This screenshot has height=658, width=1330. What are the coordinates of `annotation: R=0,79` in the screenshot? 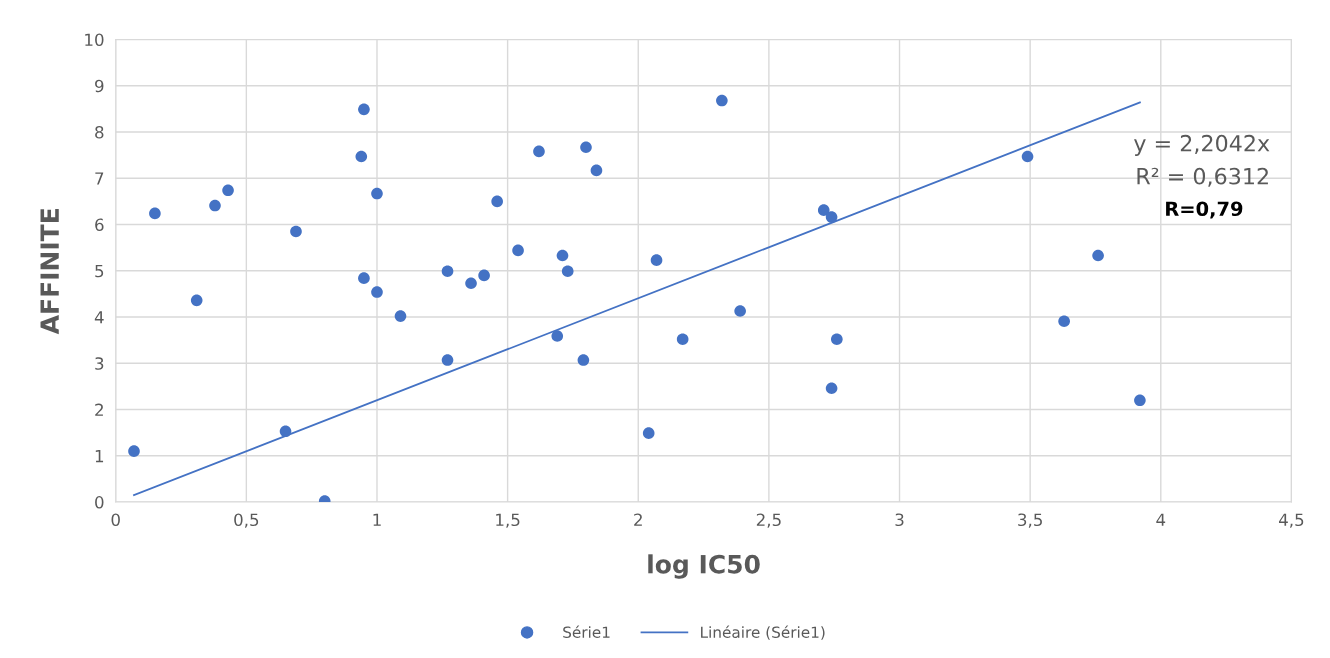 It's located at (1204, 210).